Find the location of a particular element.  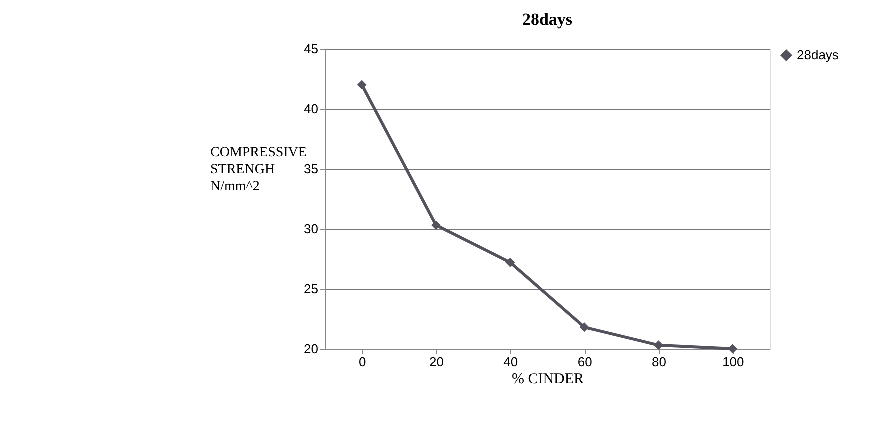

x-tick-label: 20 is located at coordinates (437, 362).